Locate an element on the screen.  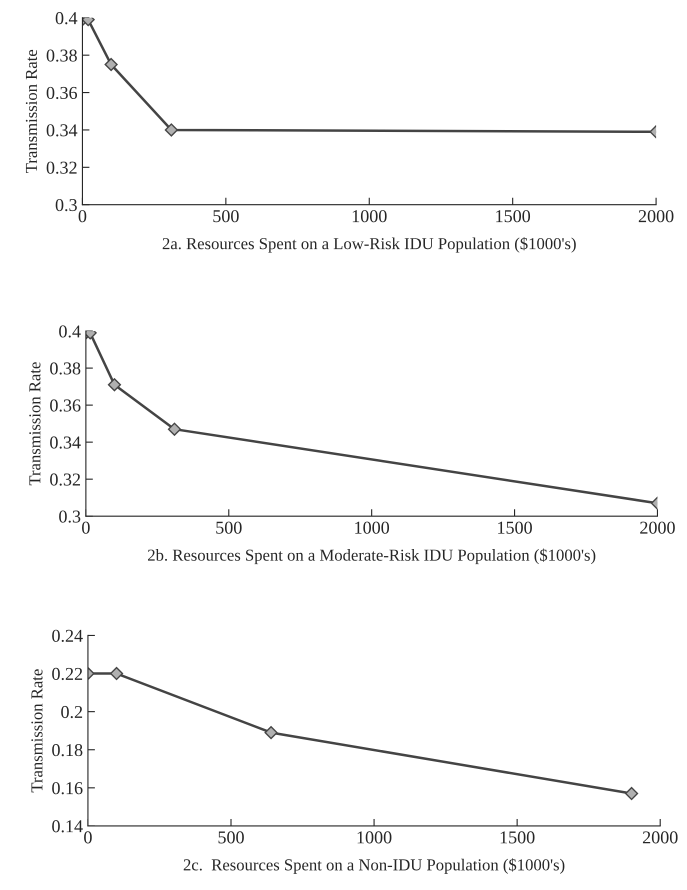
x-axis-title: 2c. Resources Spent on a Non-IDU Population ($1000's) is located at coordinates (374, 866).